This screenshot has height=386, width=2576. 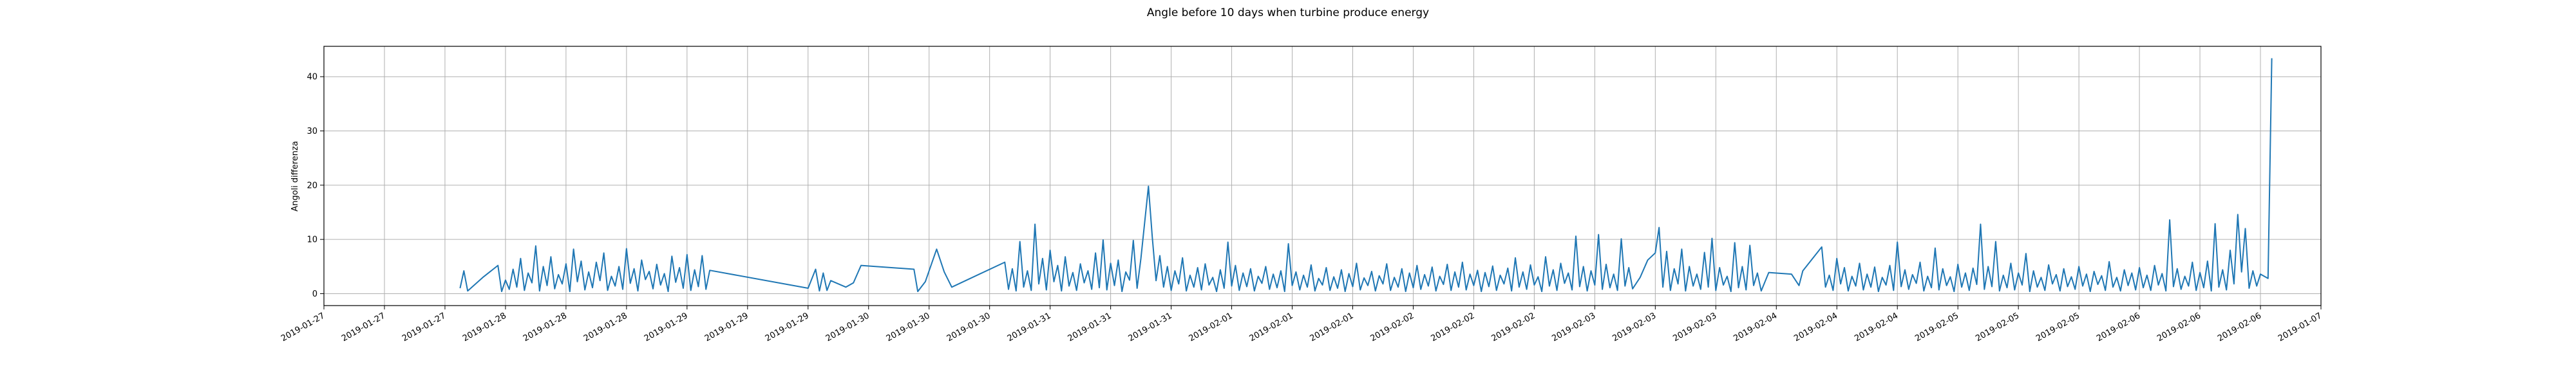 What do you see at coordinates (2300, 327) in the screenshot?
I see `x-tick-label: 2019-01-07` at bounding box center [2300, 327].